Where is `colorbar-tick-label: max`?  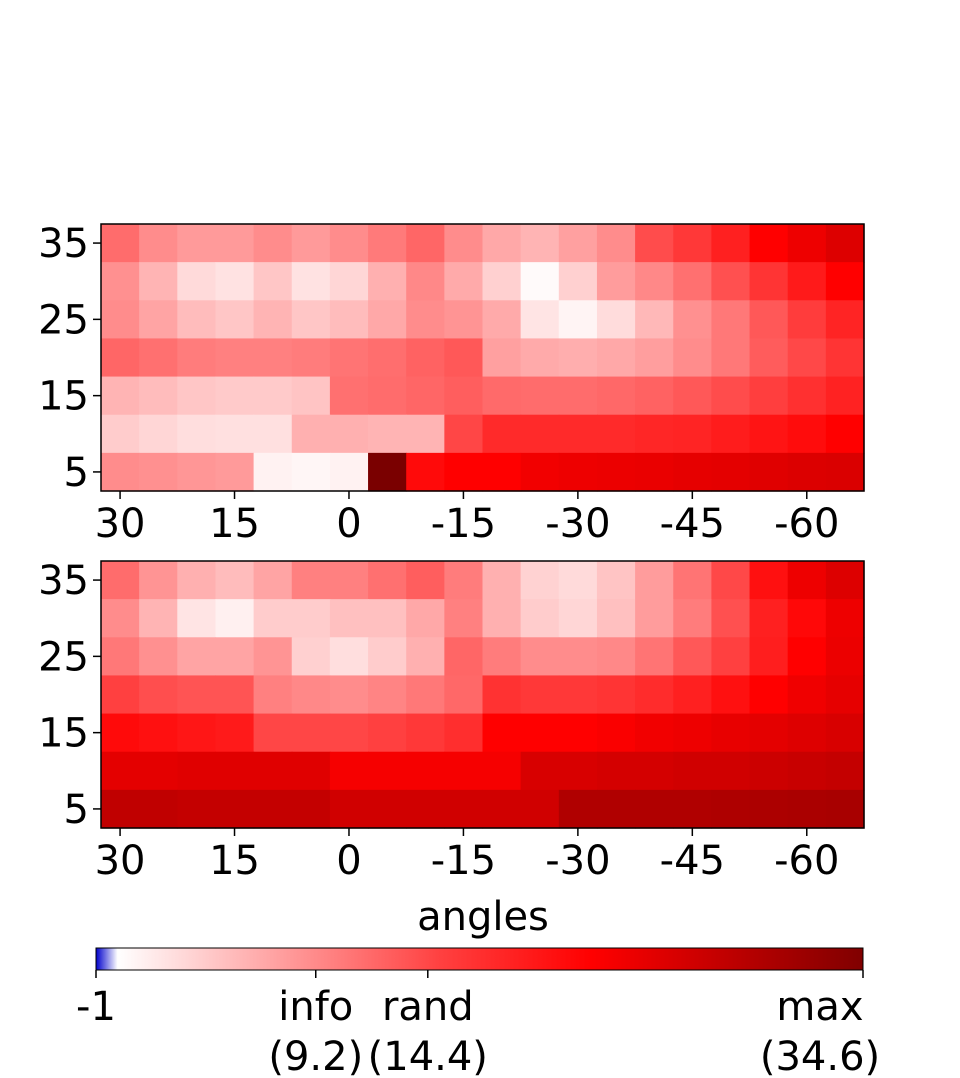
colorbar-tick-label: max is located at coordinates (819, 1007).